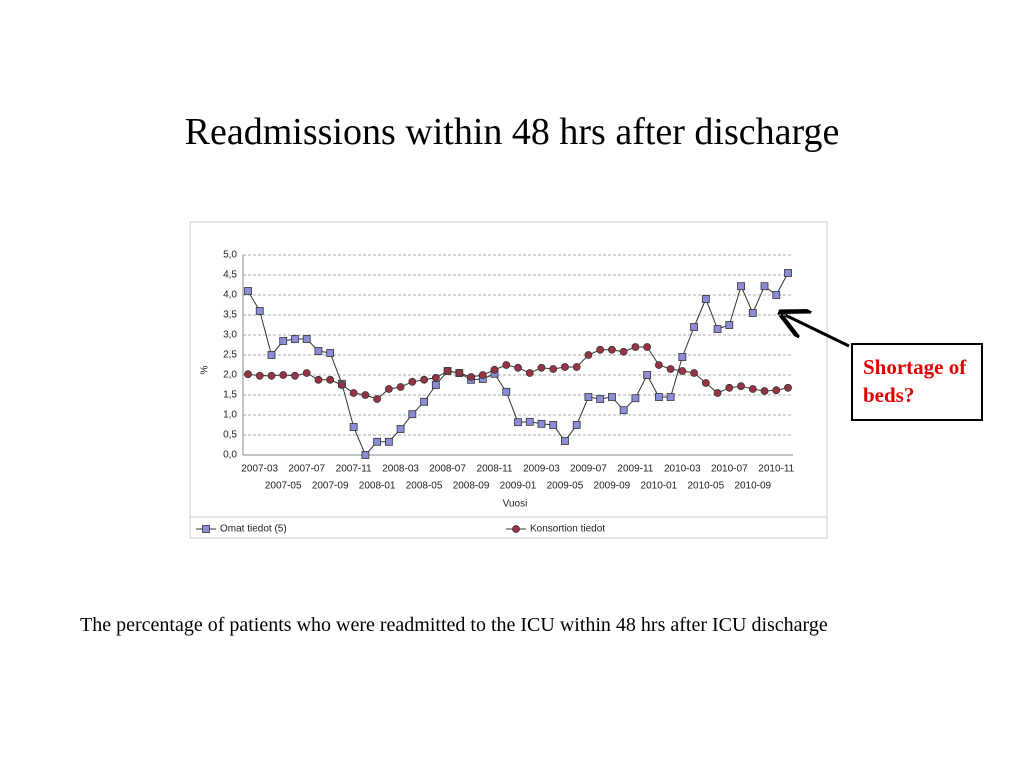 The width and height of the screenshot is (1024, 768). What do you see at coordinates (230, 335) in the screenshot?
I see `y-tick-label: 3,0` at bounding box center [230, 335].